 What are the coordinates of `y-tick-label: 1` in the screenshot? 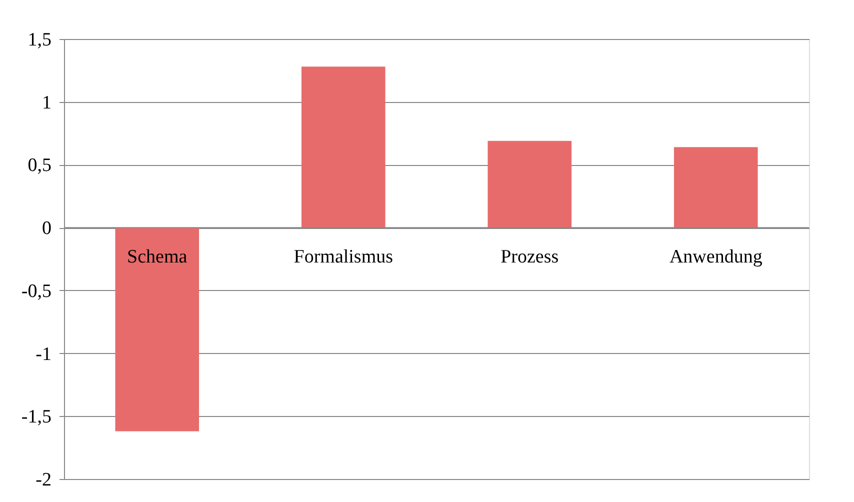 It's located at (47, 103).